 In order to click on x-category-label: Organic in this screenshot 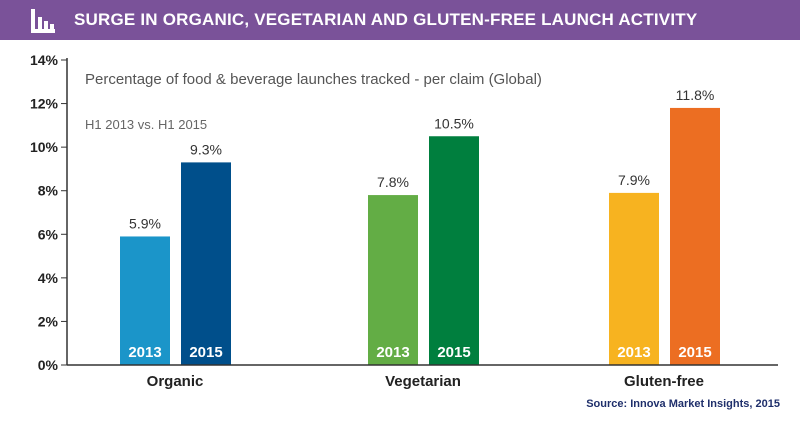, I will do `click(175, 381)`.